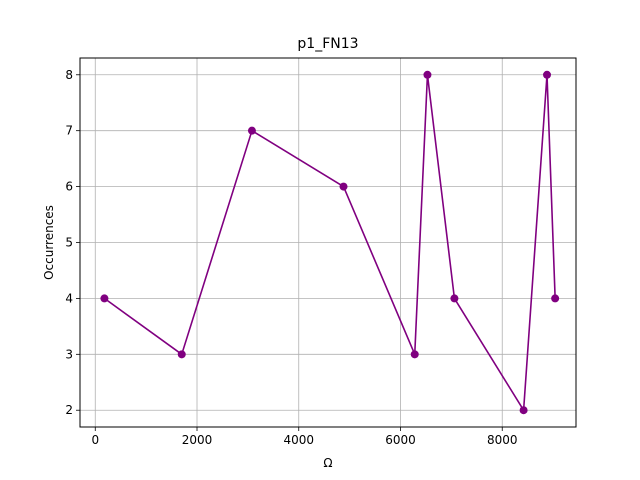 The image size is (640, 480). I want to click on y-axis-label: Occurrences, so click(49, 242).